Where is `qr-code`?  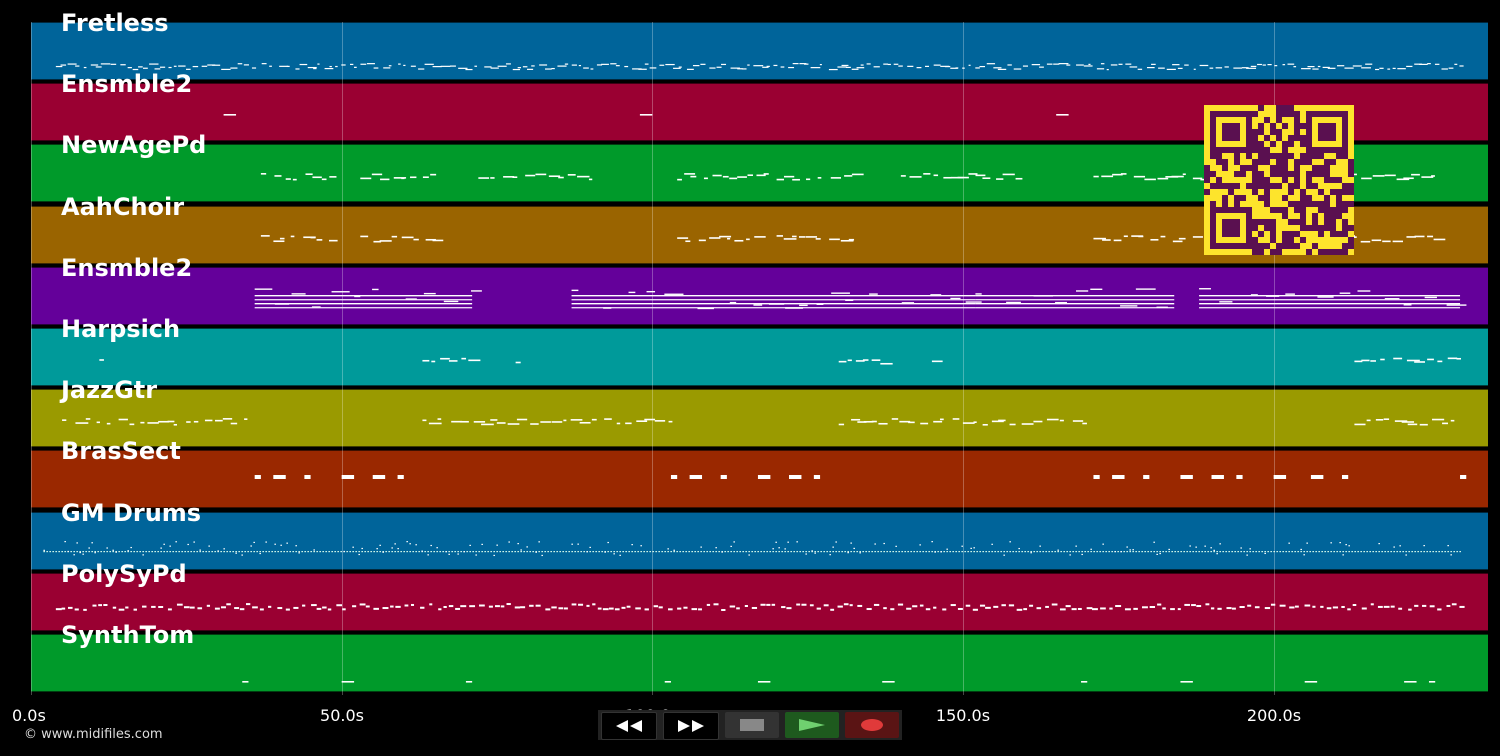 qr-code is located at coordinates (1279, 180).